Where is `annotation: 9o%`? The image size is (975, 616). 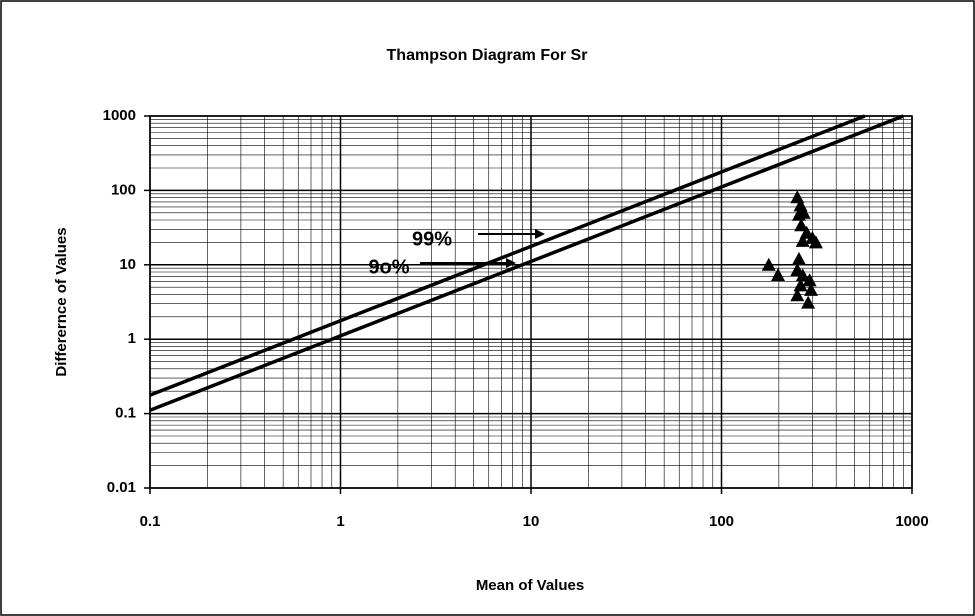
annotation: 9o% is located at coordinates (388, 267).